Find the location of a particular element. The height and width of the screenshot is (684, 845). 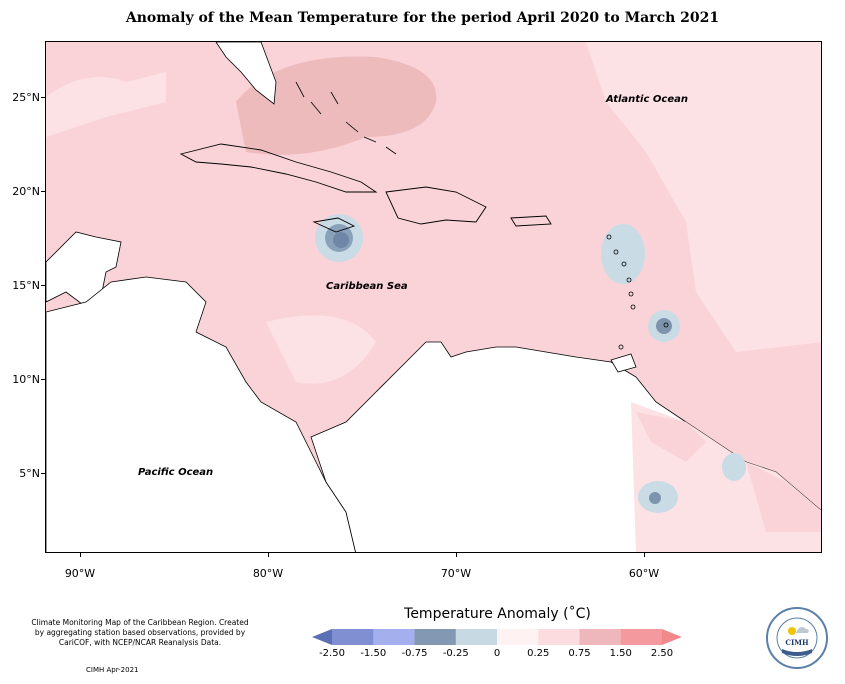

label-caribbean-sea: Caribbean Sea is located at coordinates (367, 286).